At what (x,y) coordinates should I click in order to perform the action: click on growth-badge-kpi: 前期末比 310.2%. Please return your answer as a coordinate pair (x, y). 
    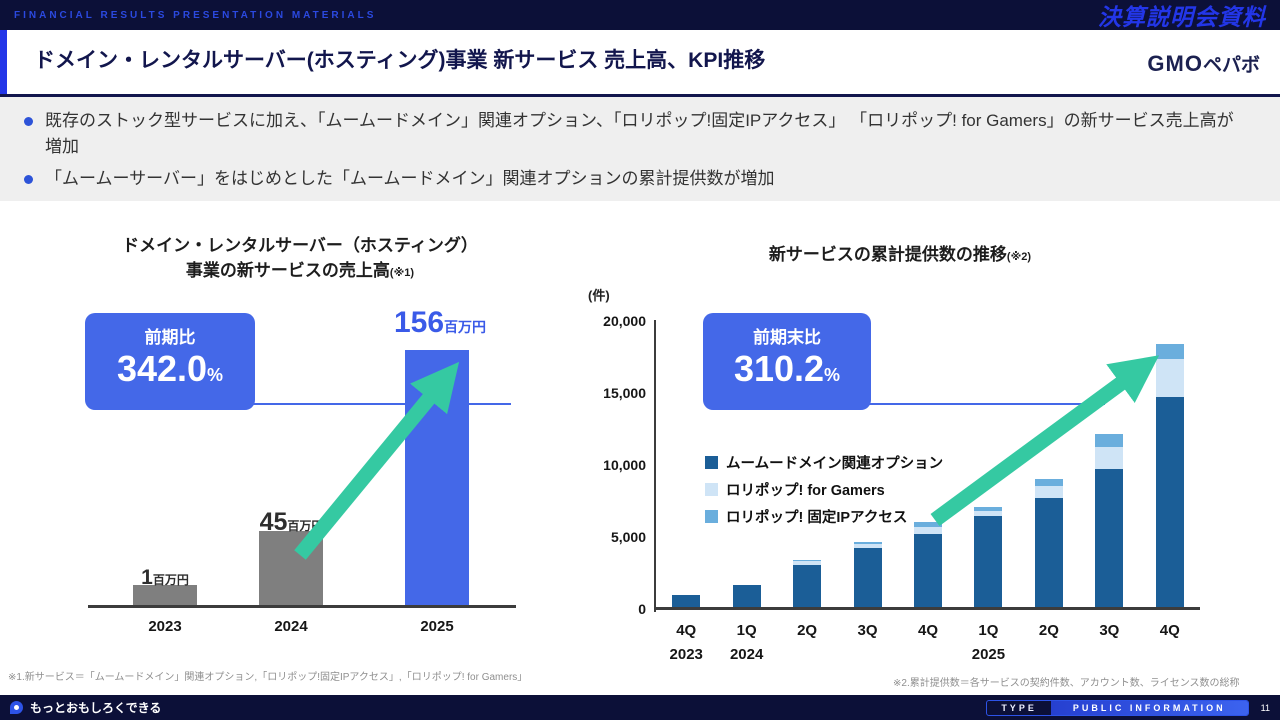
    Looking at the image, I should click on (787, 361).